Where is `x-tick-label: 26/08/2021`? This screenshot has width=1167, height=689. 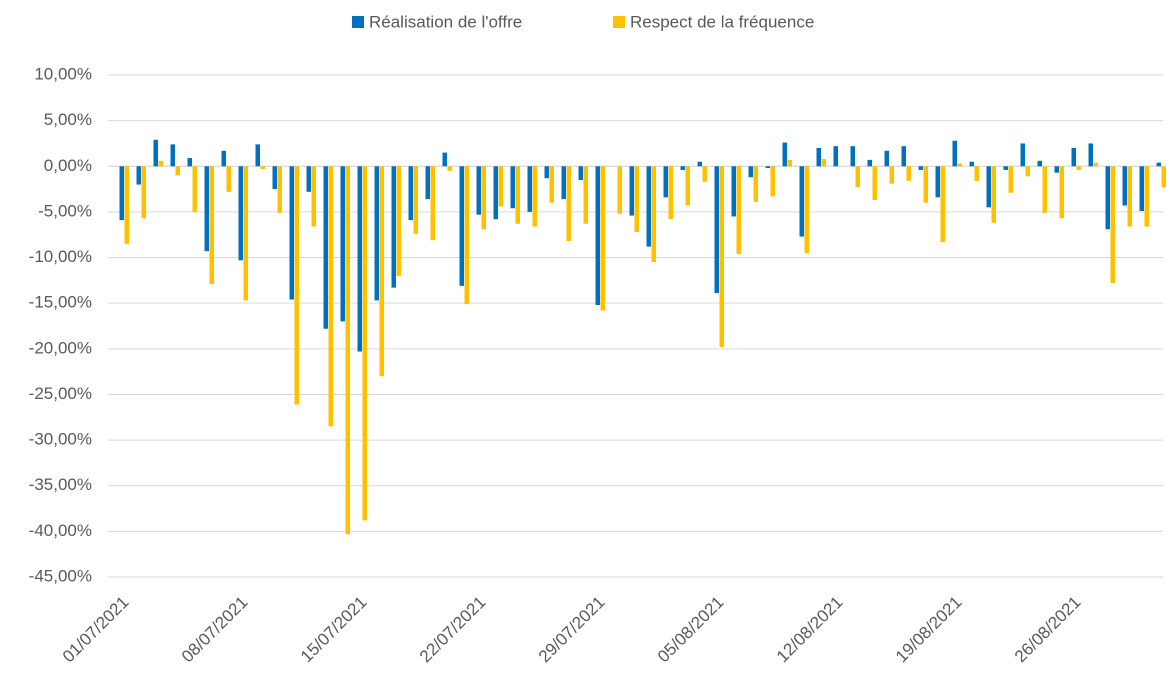 x-tick-label: 26/08/2021 is located at coordinates (1048, 630).